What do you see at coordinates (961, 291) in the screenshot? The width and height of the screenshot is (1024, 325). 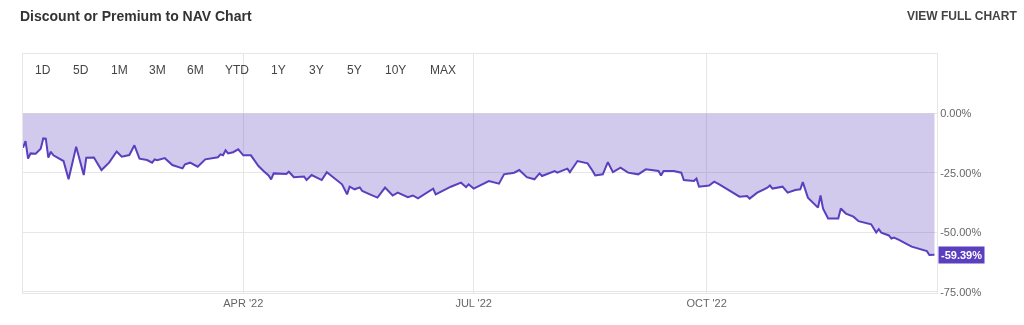 I see `y-tick-label: -75.00%` at bounding box center [961, 291].